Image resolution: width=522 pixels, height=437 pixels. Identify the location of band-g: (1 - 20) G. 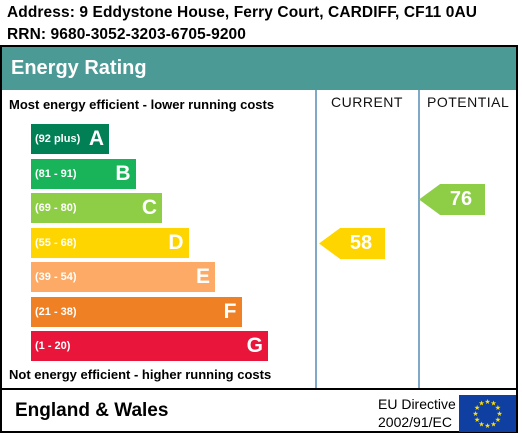
(149, 346).